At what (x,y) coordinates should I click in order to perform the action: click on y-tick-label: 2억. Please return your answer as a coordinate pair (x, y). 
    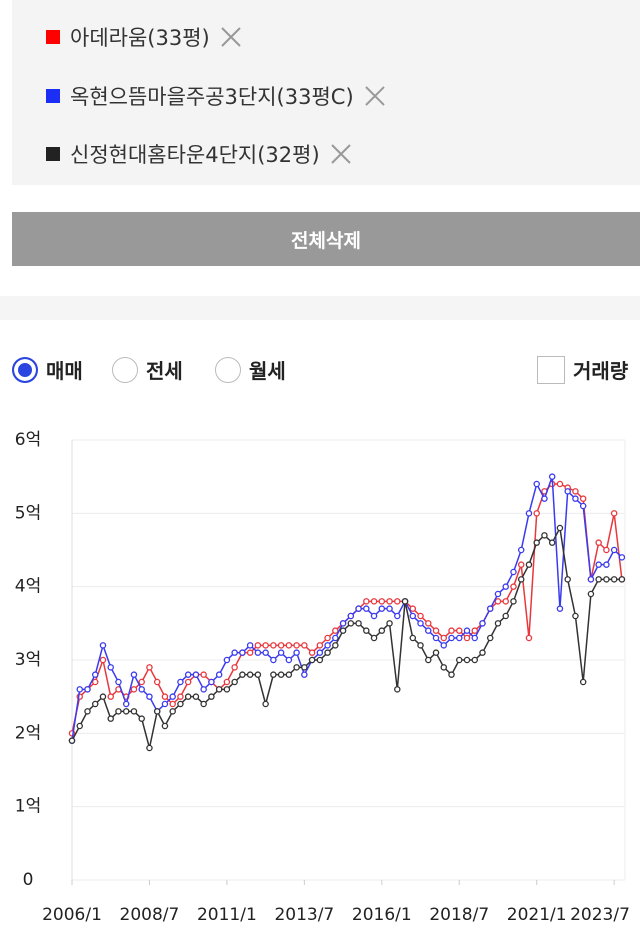
    Looking at the image, I should click on (28, 733).